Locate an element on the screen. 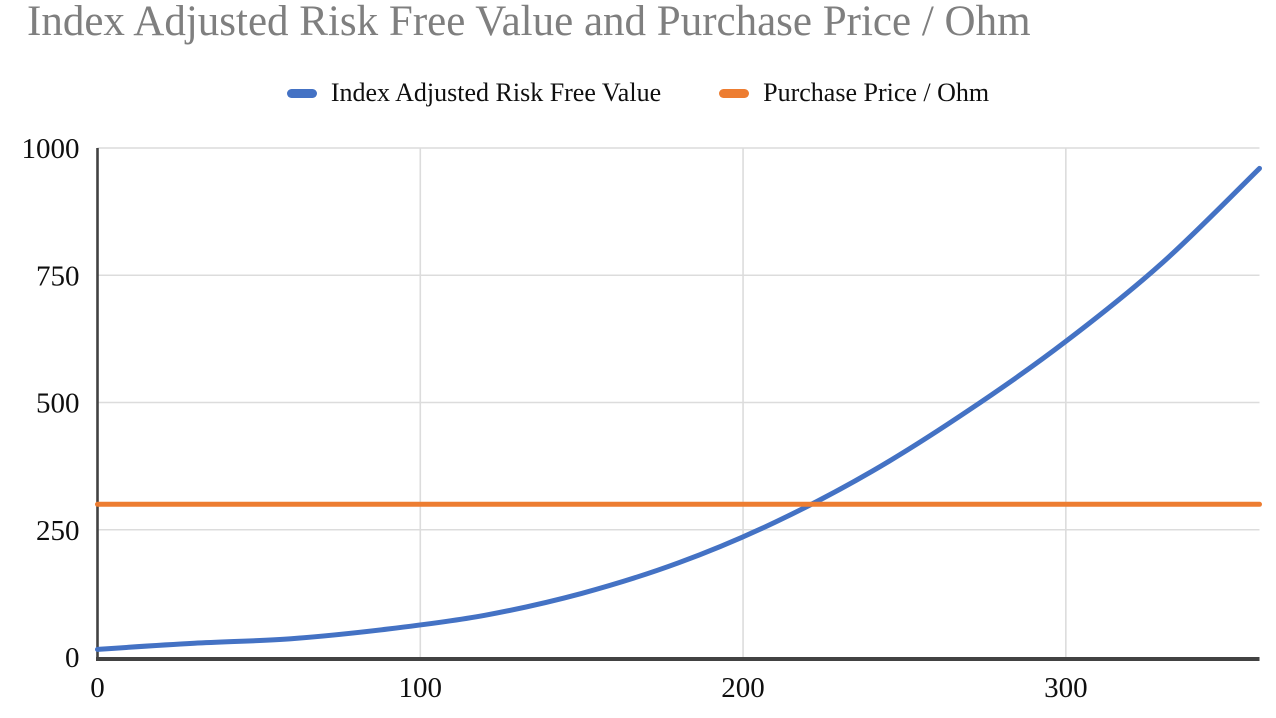  legend-item-purchase-price-ohm: Purchase Price / Ohm is located at coordinates (854, 93).